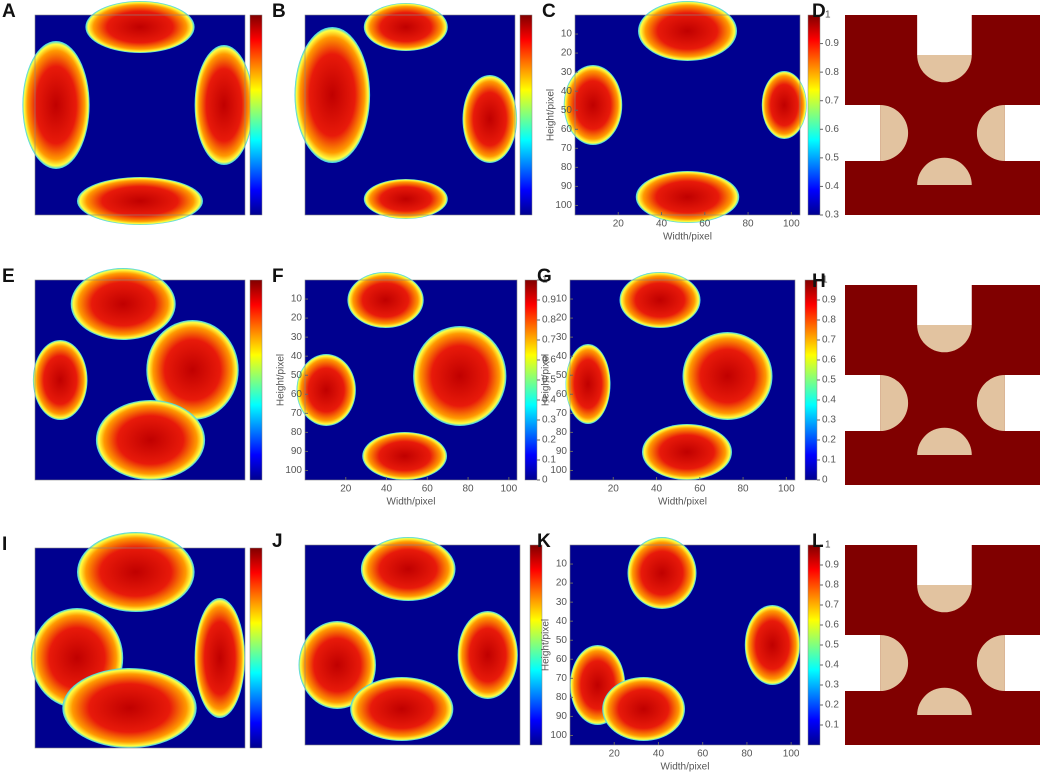 This screenshot has height=778, width=1052. What do you see at coordinates (819, 281) in the screenshot?
I see `panel-letter: H` at bounding box center [819, 281].